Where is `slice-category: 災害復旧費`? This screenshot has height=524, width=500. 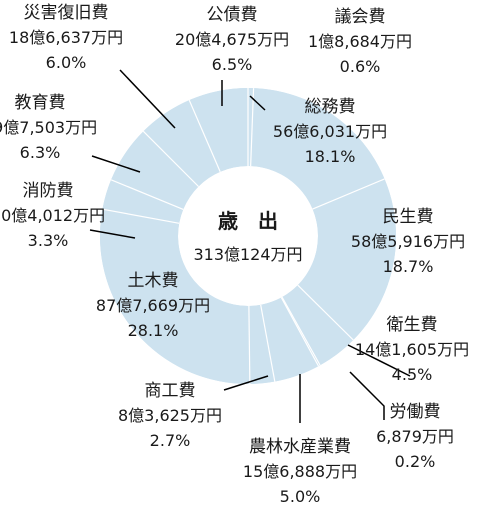
slice-category: 災害復旧費 is located at coordinates (66, 13).